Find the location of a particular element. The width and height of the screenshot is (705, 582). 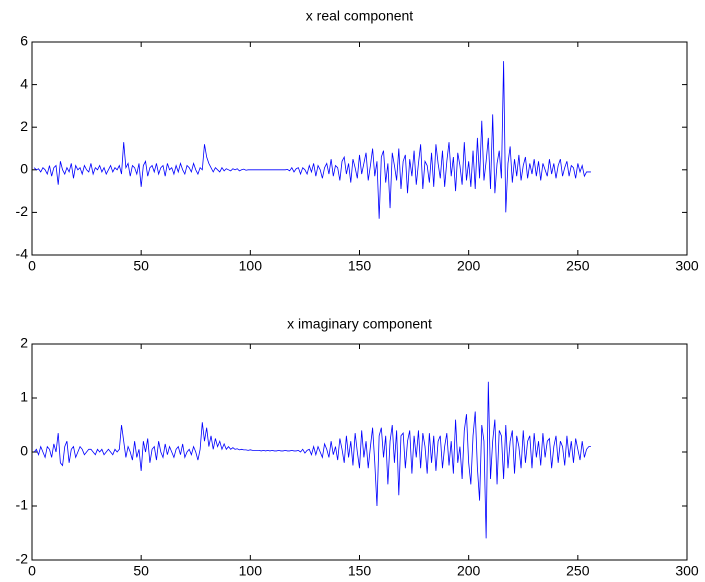

y-tick-label: 4 is located at coordinates (24, 83).